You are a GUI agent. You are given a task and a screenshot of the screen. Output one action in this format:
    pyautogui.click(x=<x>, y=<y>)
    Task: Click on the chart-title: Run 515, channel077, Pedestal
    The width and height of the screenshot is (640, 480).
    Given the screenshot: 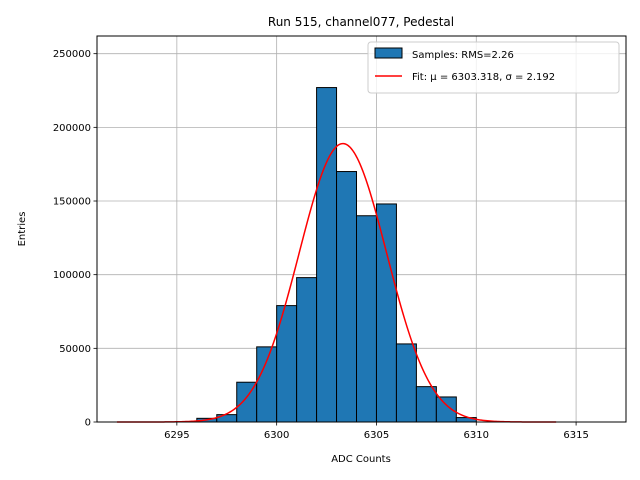 What is the action you would take?
    pyautogui.click(x=361, y=22)
    